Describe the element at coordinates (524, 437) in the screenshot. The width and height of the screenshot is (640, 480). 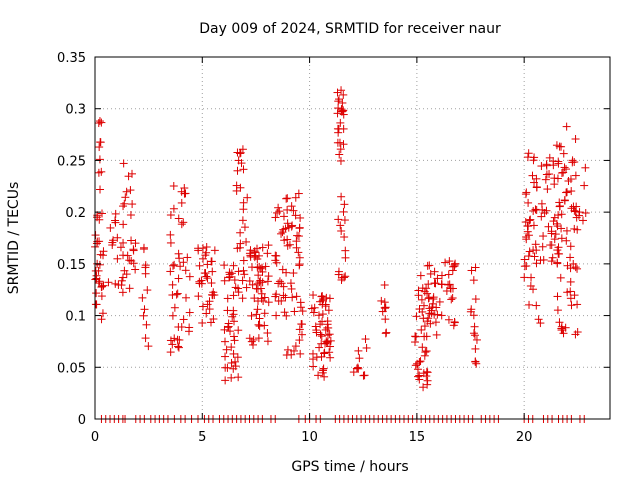
I see `x-tick-label: 20` at that location.